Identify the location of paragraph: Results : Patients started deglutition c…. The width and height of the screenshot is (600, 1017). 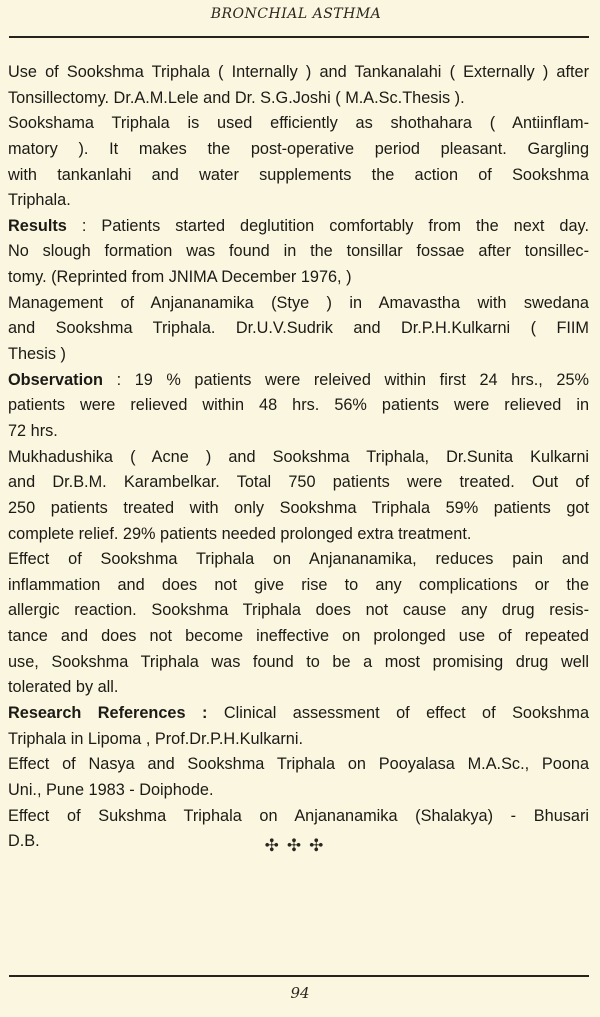
(298, 252).